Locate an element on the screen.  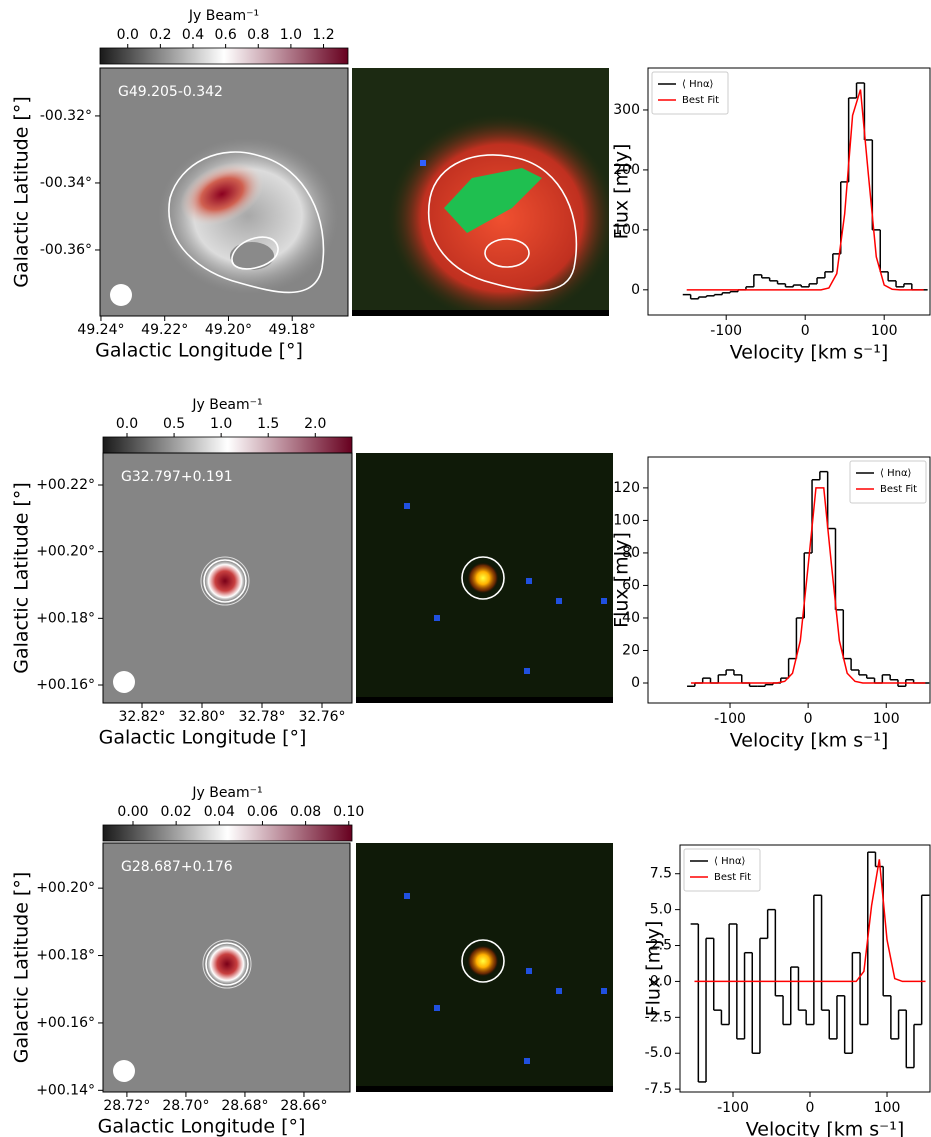
colorbar-tick-label: 0.04 is located at coordinates (219, 812).